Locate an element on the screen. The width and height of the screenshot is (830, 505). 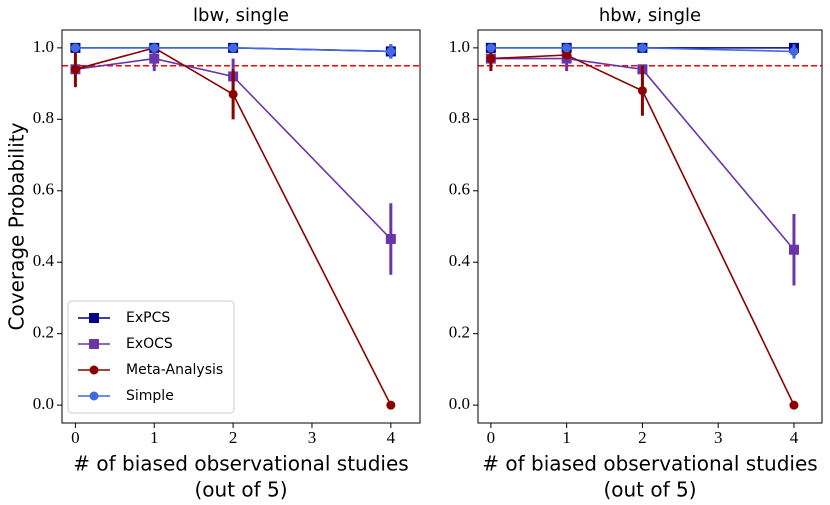
legend-label: Meta-Analysis is located at coordinates (174, 370).